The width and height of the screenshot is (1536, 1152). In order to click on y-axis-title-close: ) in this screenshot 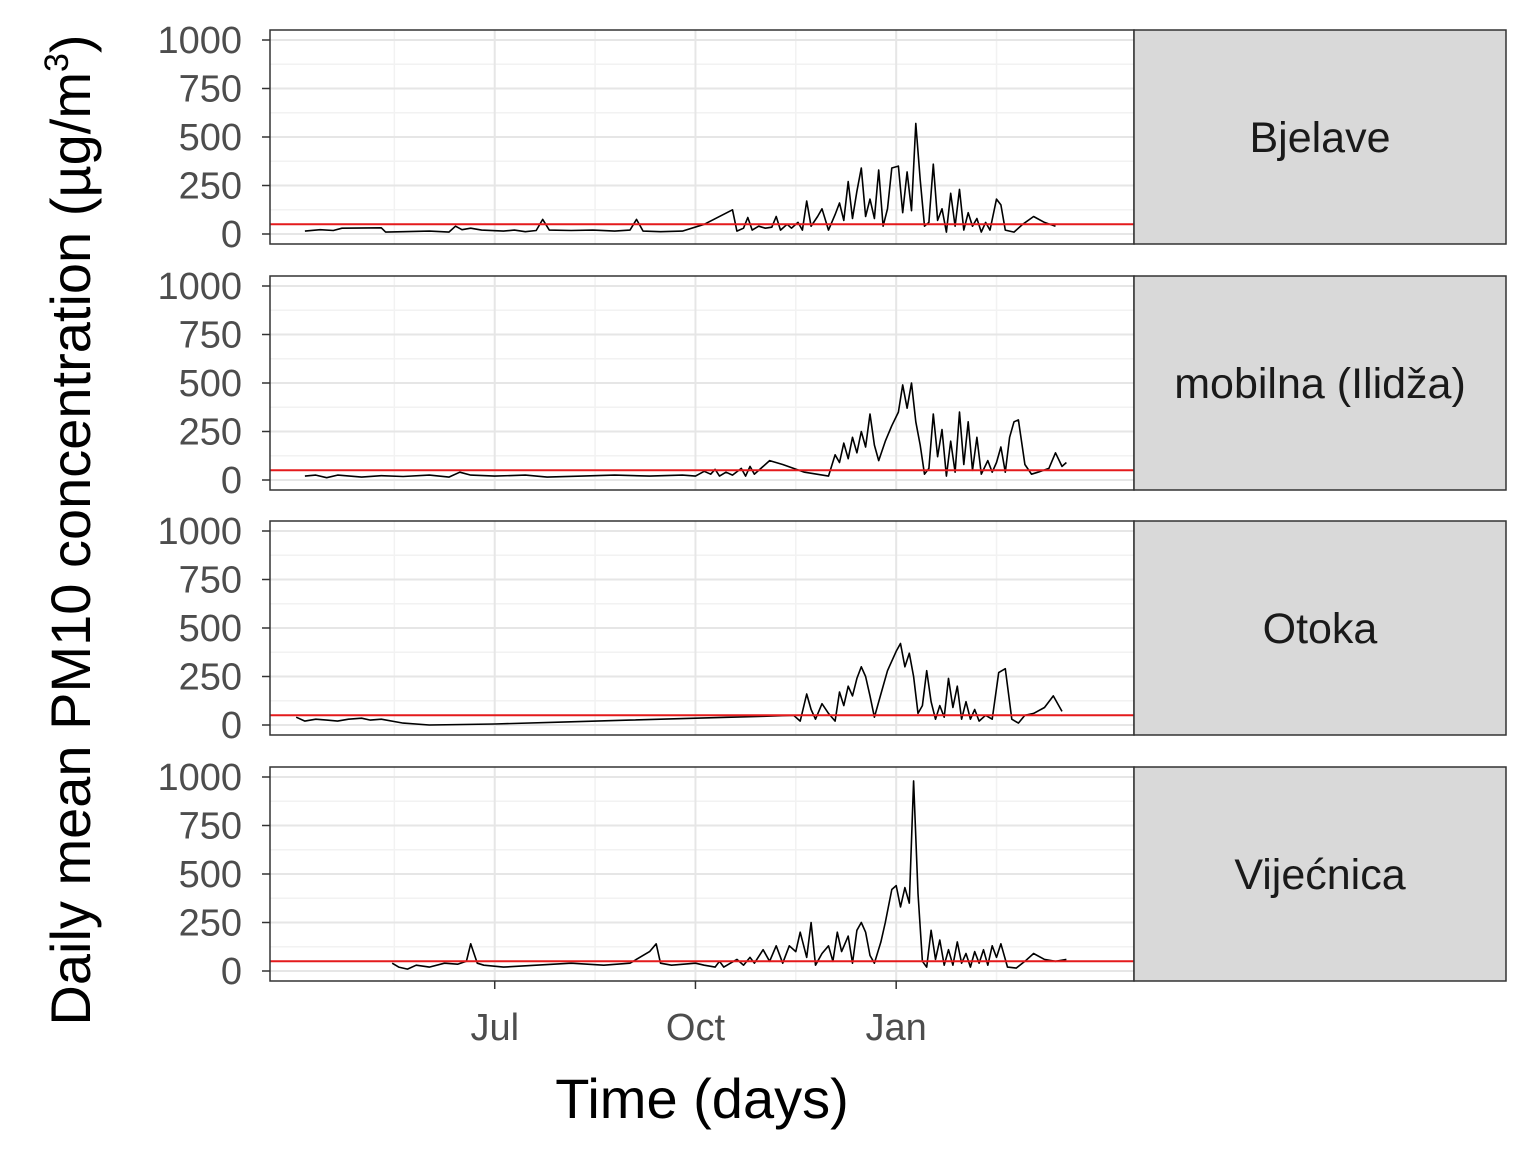, I will do `click(70, 43)`.